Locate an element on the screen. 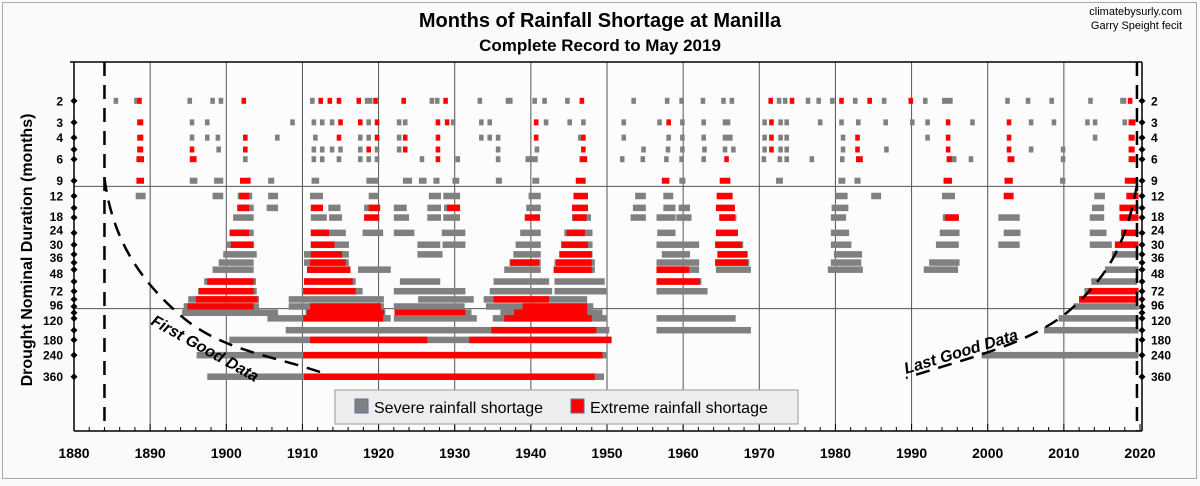  legend-label-extreme: Extreme rainfall shortage is located at coordinates (679, 408).